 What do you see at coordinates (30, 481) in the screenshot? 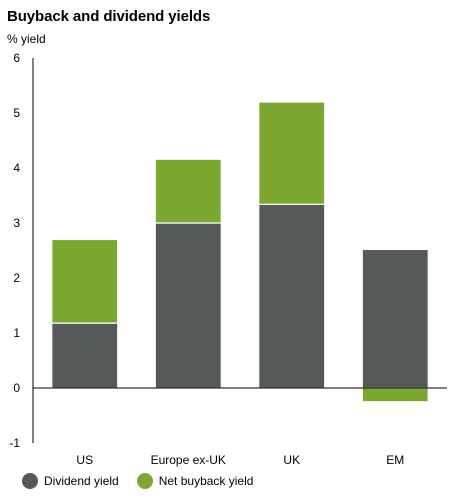
I see `legend-swatch-dividend-yield` at bounding box center [30, 481].